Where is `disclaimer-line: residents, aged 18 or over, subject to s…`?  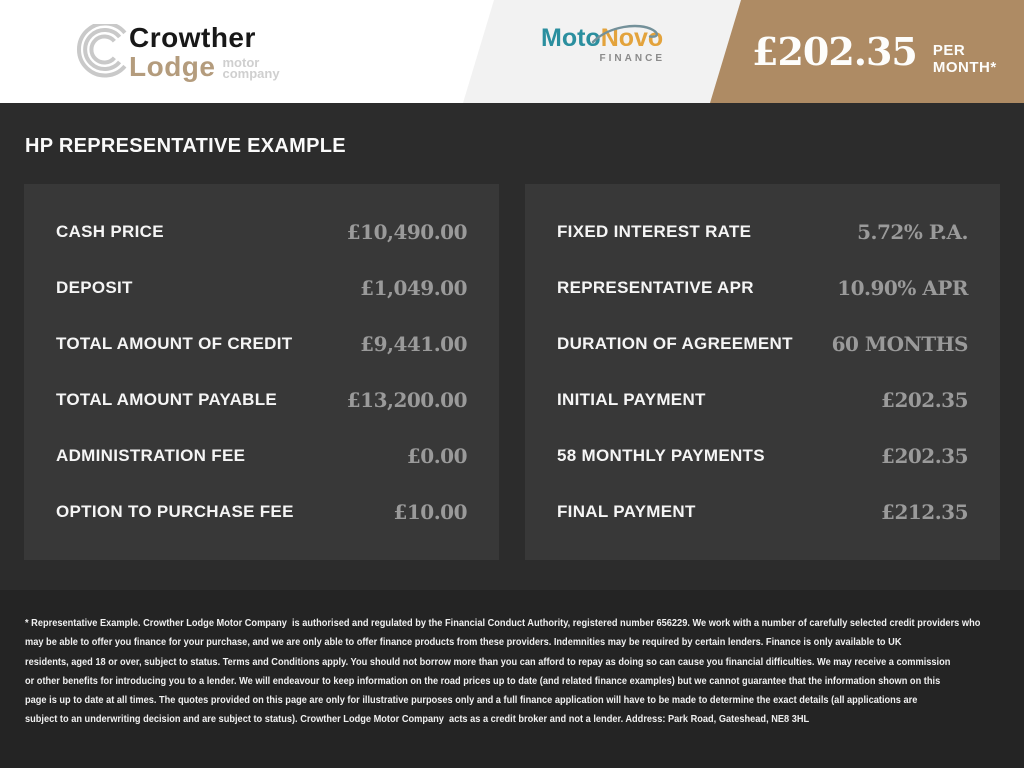
disclaimer-line: residents, aged 18 or over, subject to s… is located at coordinates (488, 661).